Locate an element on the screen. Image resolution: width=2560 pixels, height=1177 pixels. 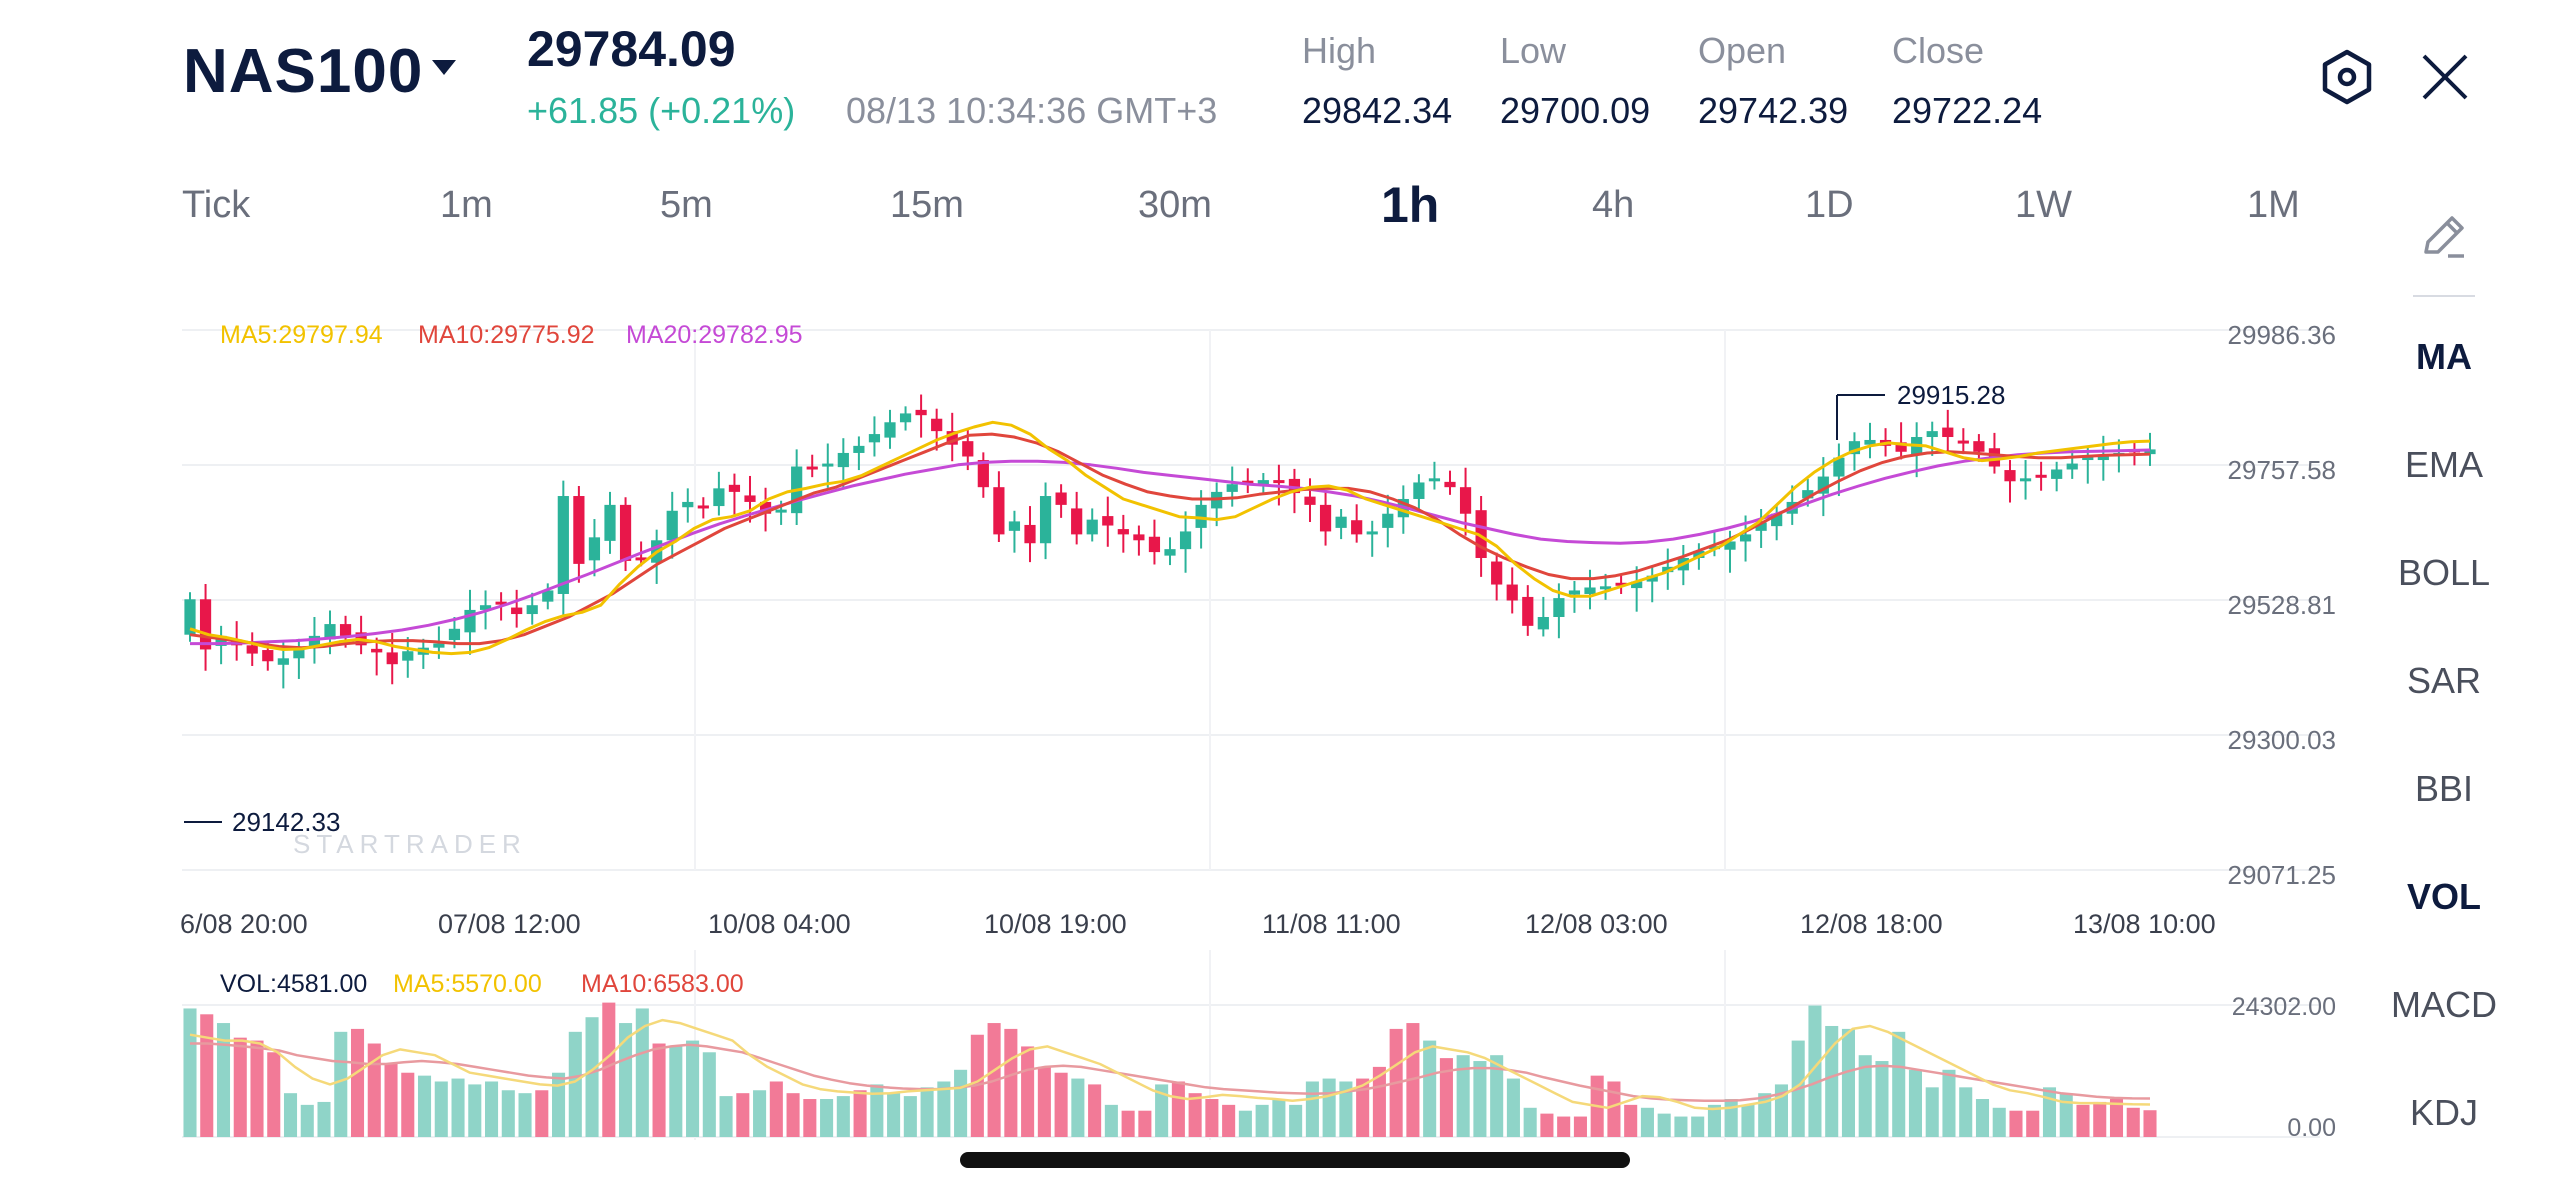
indicator-vol: VOL is located at coordinates (2443, 896).